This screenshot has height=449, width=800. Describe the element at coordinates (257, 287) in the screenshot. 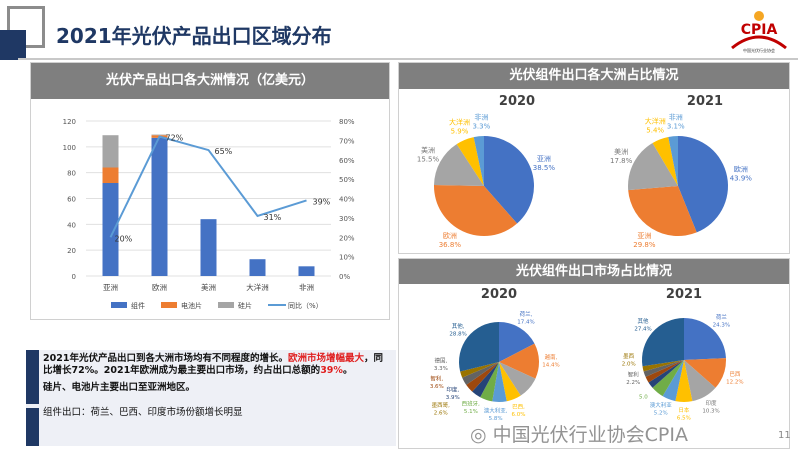

I see `x-tick-label: 大洋洲` at that location.